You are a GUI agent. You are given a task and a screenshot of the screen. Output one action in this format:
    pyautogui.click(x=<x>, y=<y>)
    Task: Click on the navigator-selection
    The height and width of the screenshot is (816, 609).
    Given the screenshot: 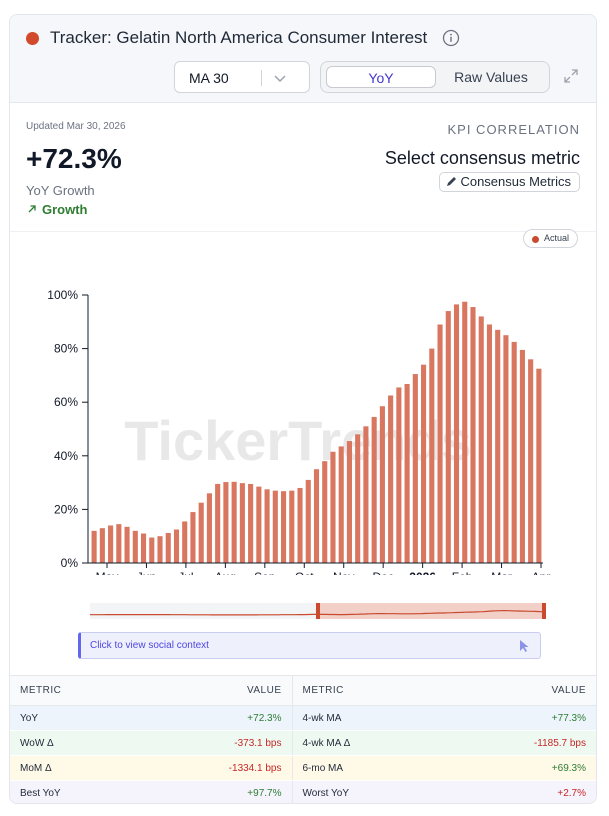 What is the action you would take?
    pyautogui.click(x=431, y=611)
    